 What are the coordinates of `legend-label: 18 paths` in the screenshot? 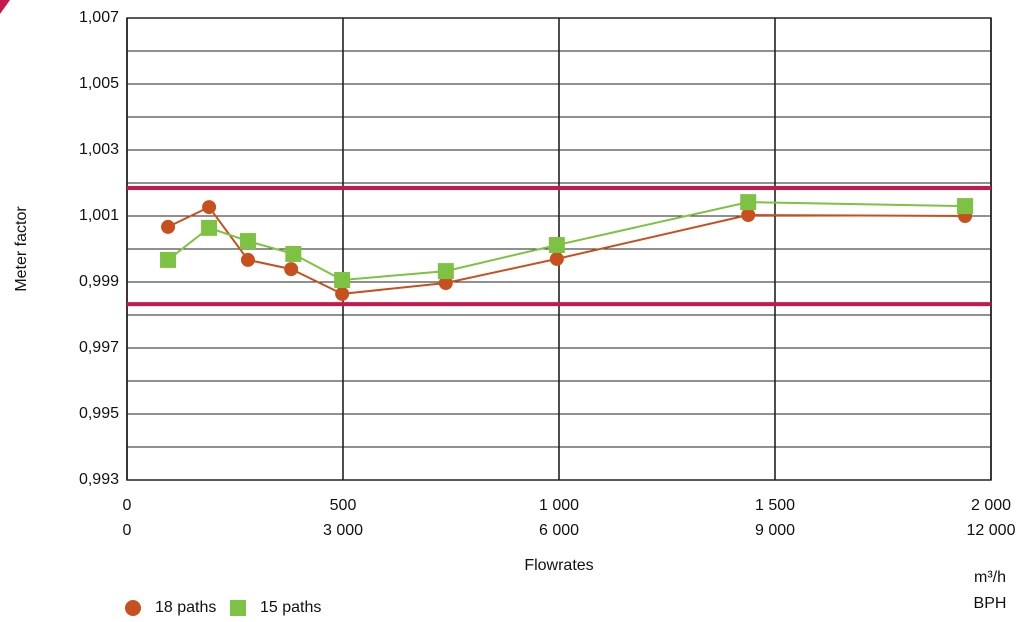 It's located at (185, 607).